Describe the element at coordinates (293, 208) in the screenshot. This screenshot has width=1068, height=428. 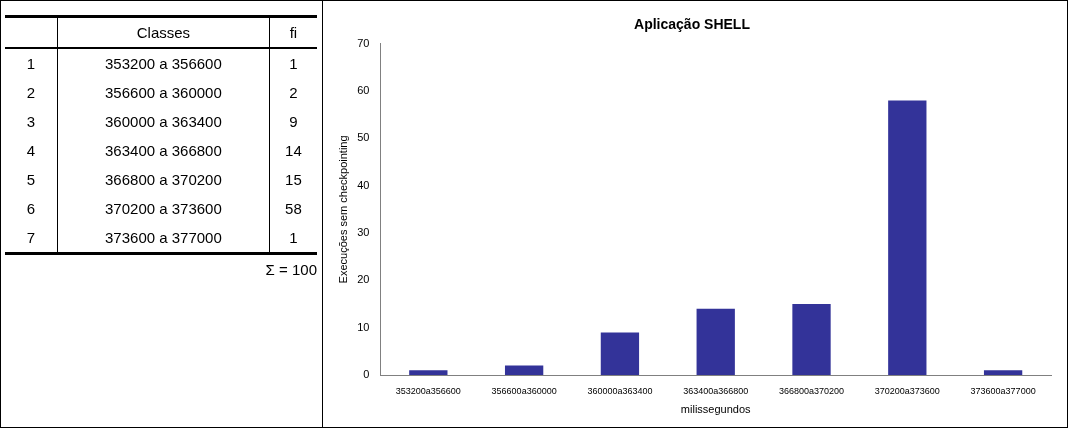
I see `text: 58` at that location.